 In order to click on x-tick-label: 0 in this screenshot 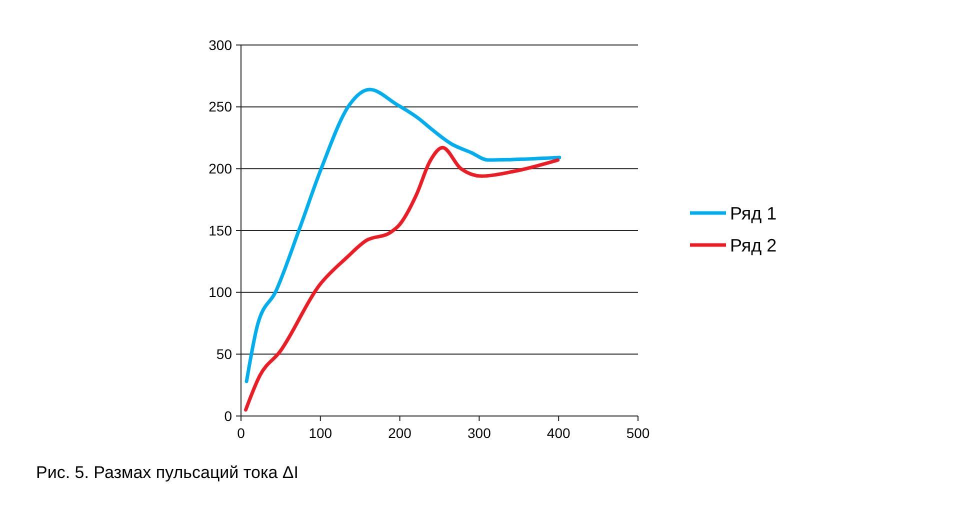, I will do `click(241, 433)`.